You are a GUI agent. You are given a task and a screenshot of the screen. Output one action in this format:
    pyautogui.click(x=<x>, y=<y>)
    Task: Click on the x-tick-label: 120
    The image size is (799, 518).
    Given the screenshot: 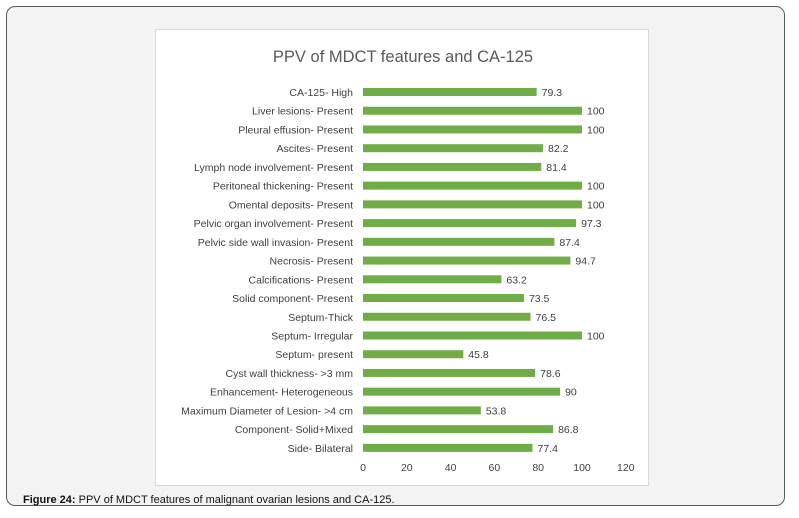 What is the action you would take?
    pyautogui.click(x=626, y=468)
    